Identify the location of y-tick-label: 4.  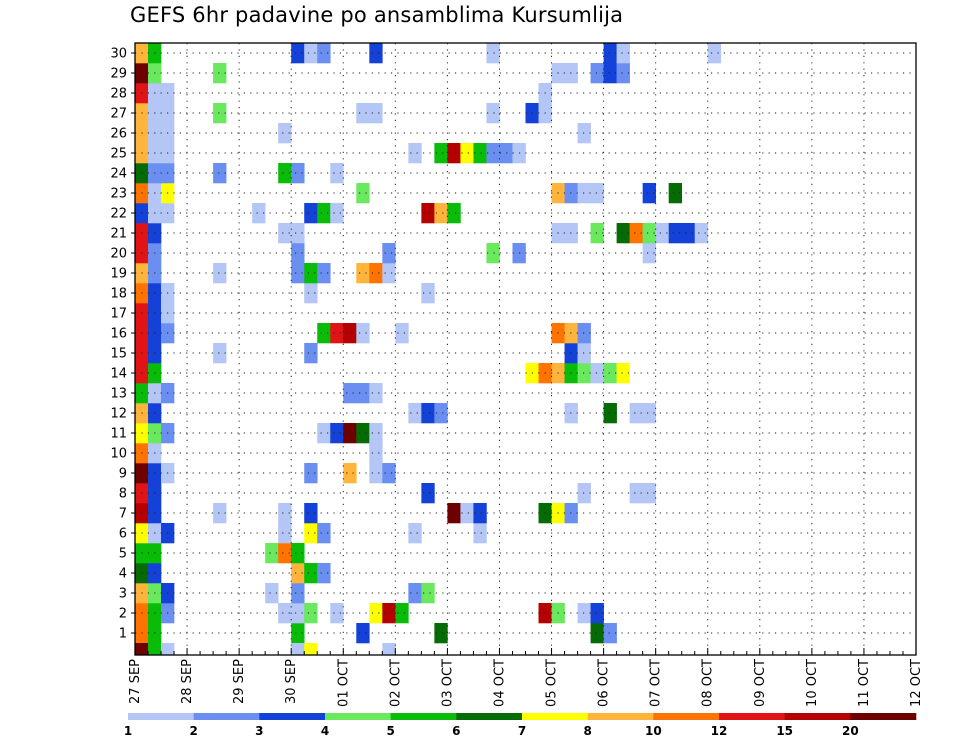
(123, 574).